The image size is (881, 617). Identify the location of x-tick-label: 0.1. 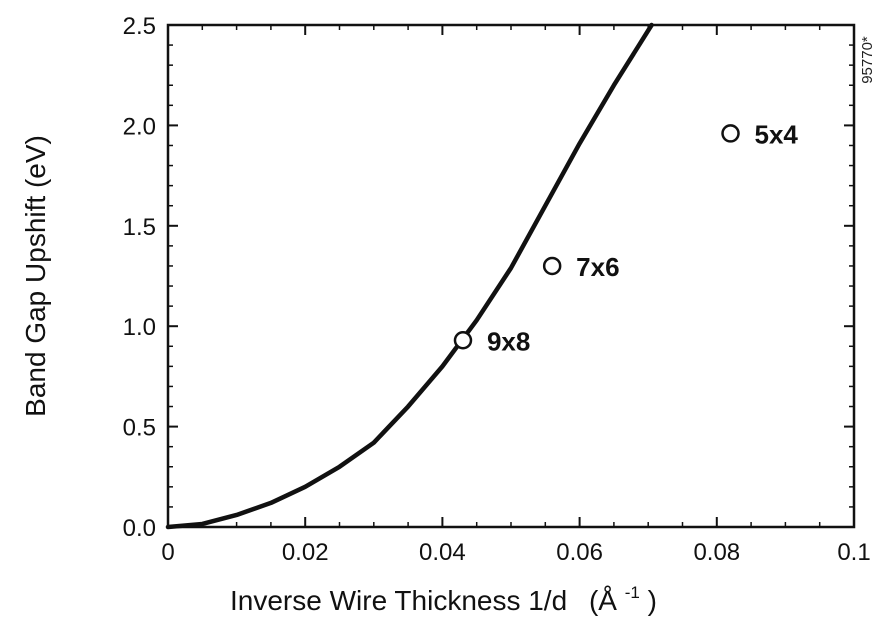
(853, 552).